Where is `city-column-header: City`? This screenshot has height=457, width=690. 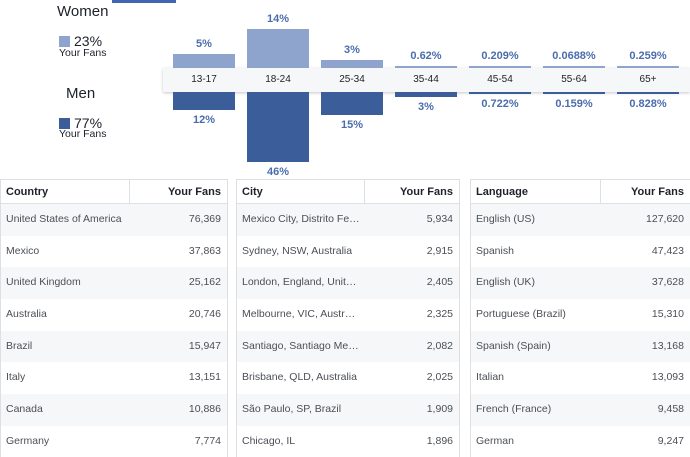 city-column-header: City is located at coordinates (252, 192).